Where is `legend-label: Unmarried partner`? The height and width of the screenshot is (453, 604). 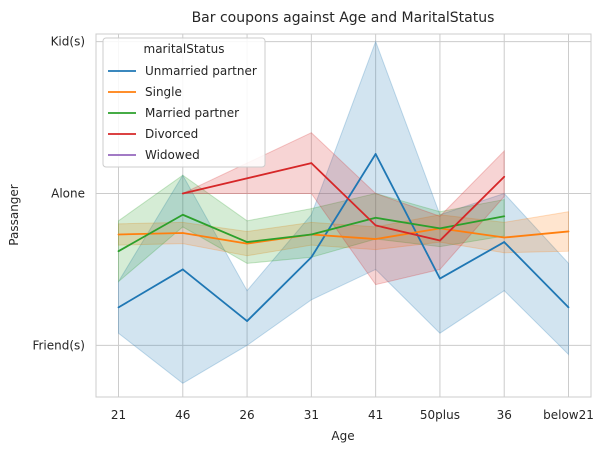
legend-label: Unmarried partner is located at coordinates (201, 71).